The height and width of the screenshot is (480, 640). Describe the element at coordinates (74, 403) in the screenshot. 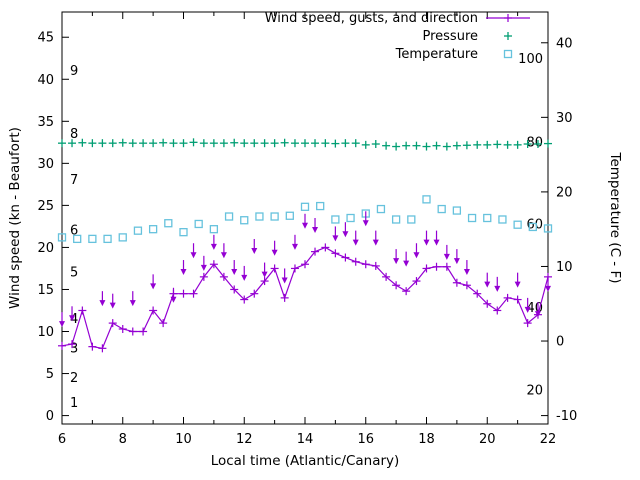

I see `svg-text: 1` at that location.